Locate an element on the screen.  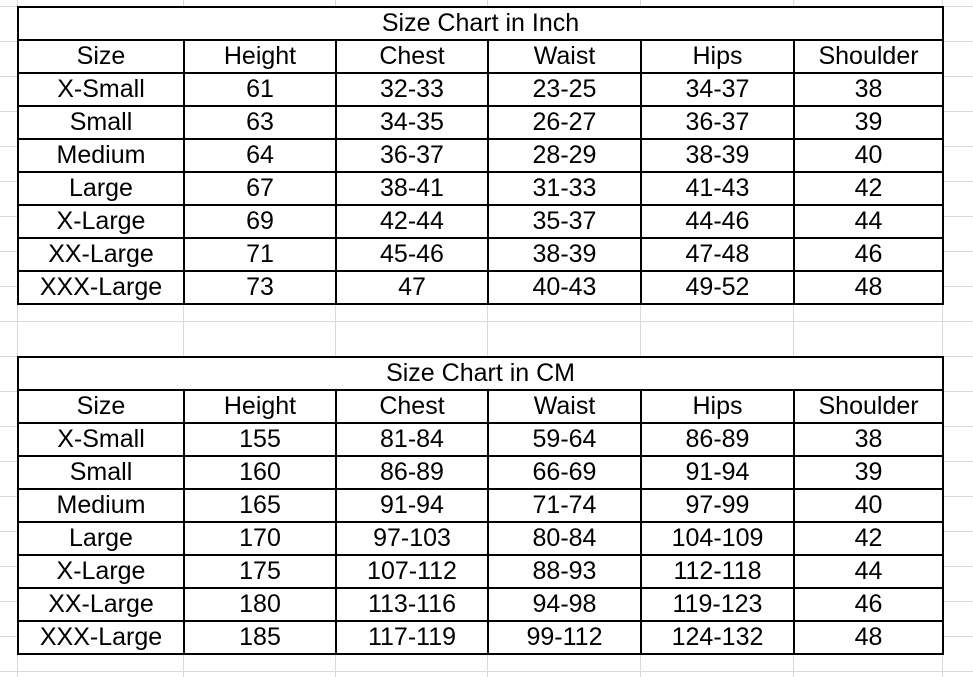
table-cell: 99-112 is located at coordinates (564, 637).